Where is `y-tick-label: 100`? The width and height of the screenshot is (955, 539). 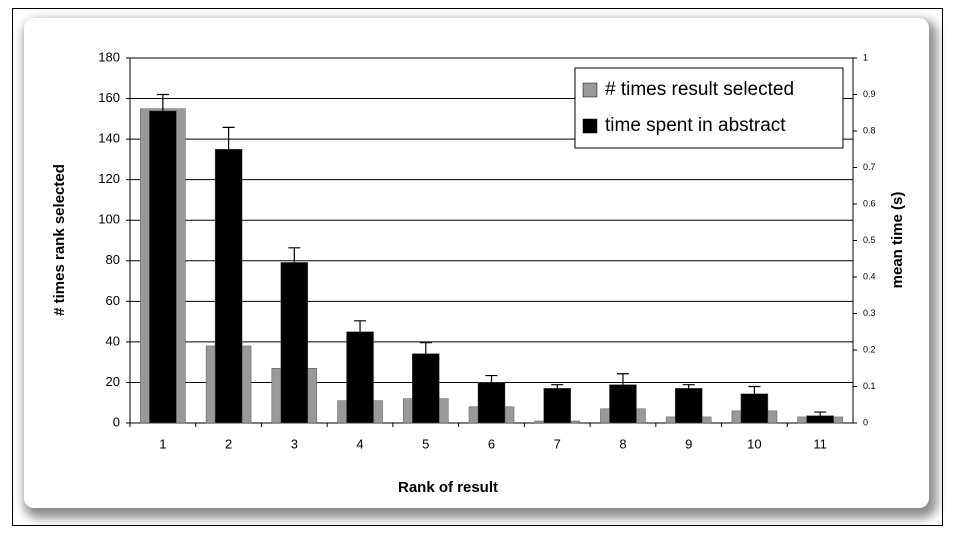 y-tick-label: 100 is located at coordinates (109, 219).